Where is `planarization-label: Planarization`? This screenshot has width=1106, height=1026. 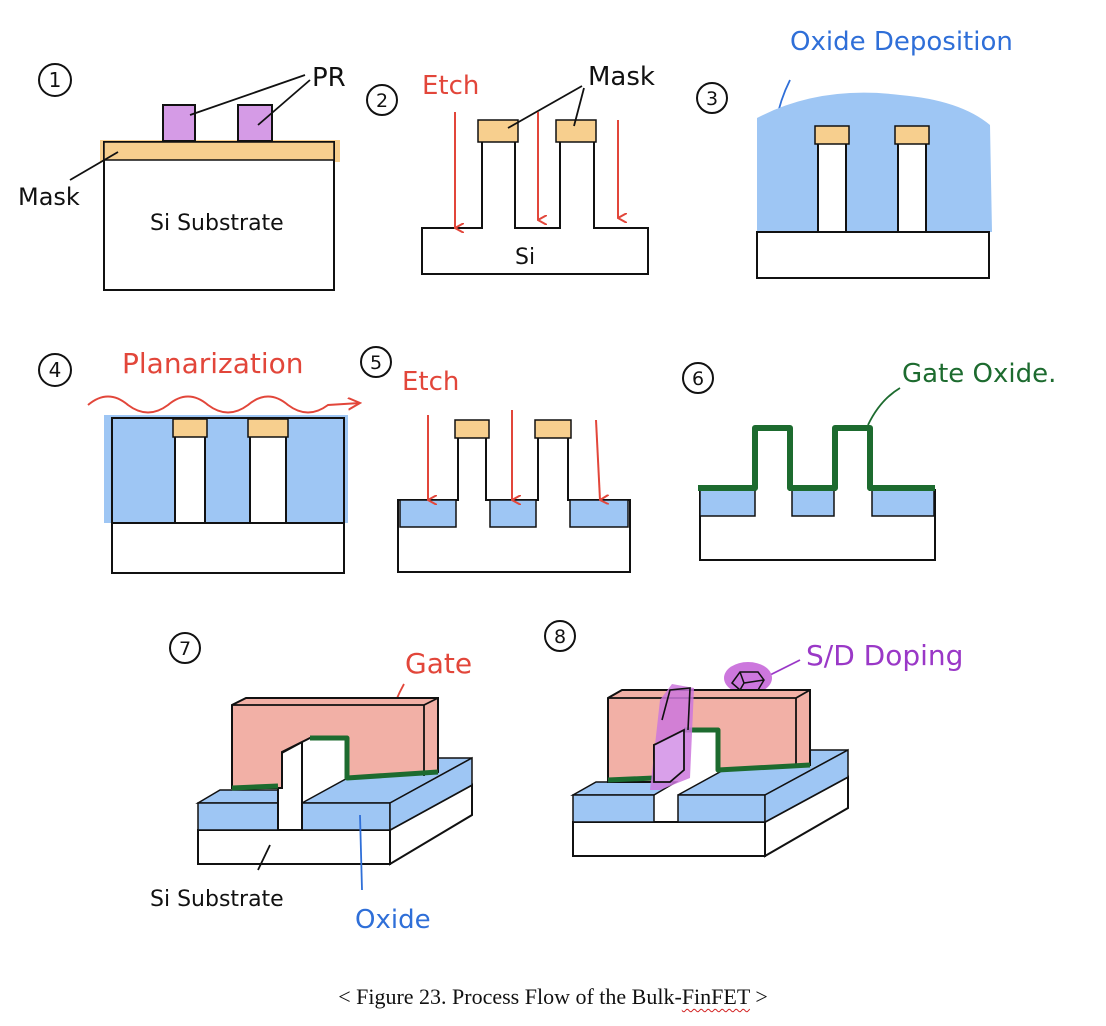 planarization-label: Planarization is located at coordinates (213, 363).